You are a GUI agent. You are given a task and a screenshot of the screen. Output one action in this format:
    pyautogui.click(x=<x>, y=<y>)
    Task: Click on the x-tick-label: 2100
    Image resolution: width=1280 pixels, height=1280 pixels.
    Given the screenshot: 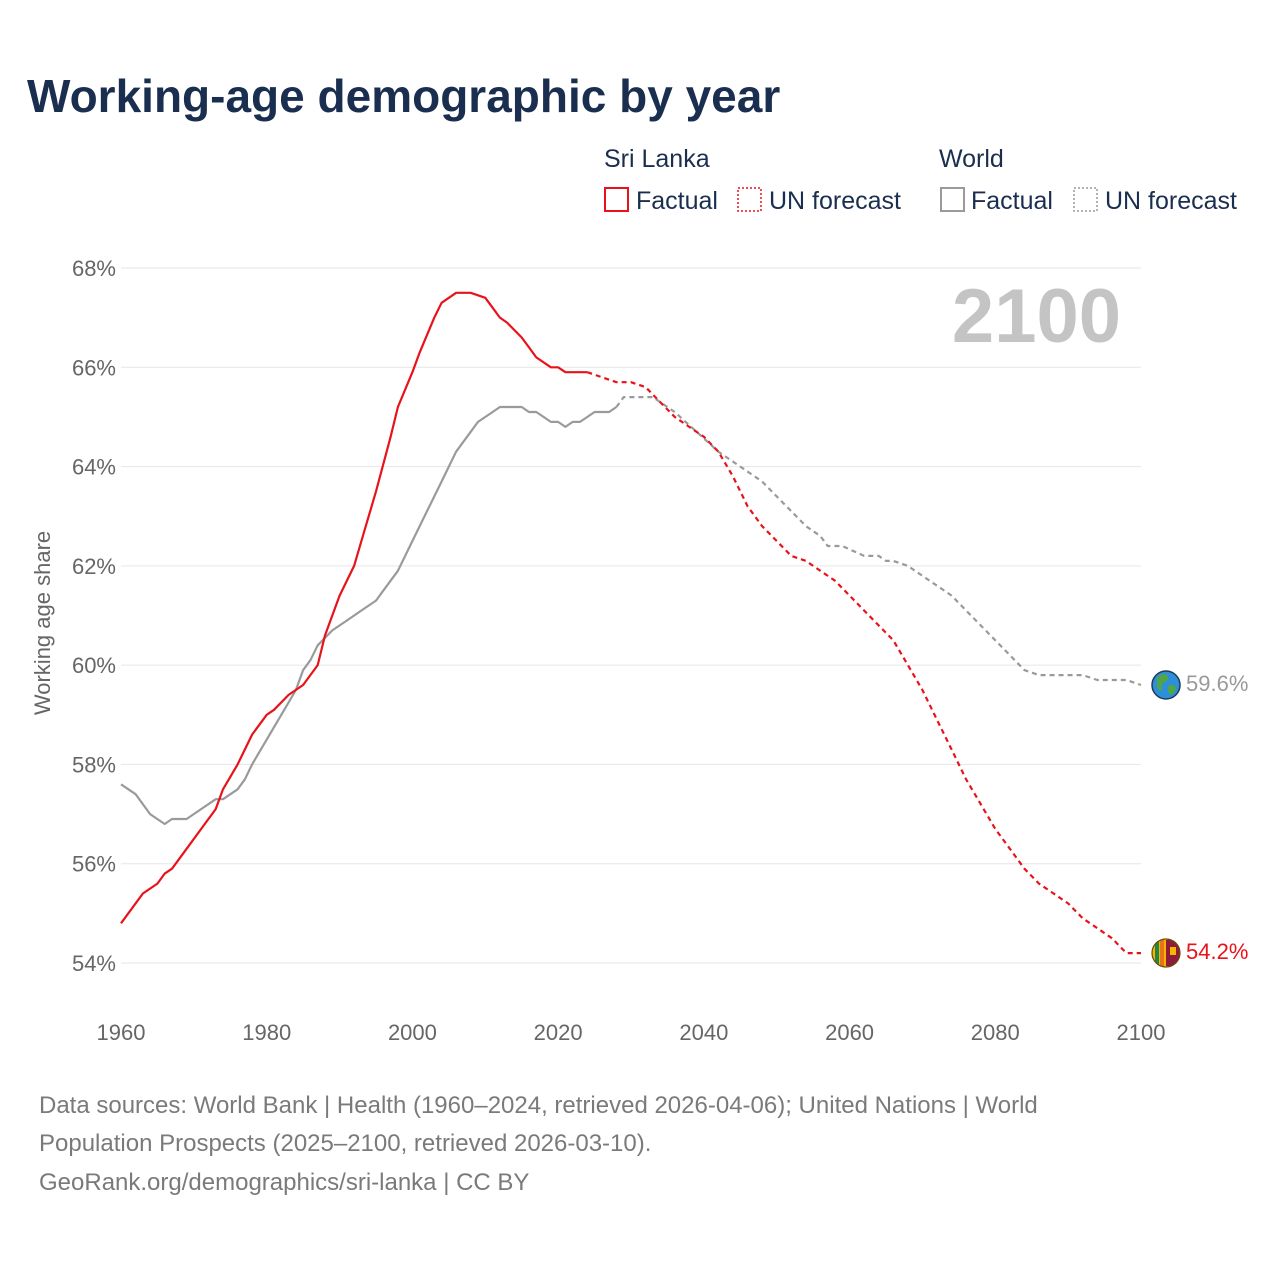 What is the action you would take?
    pyautogui.click(x=1141, y=1032)
    